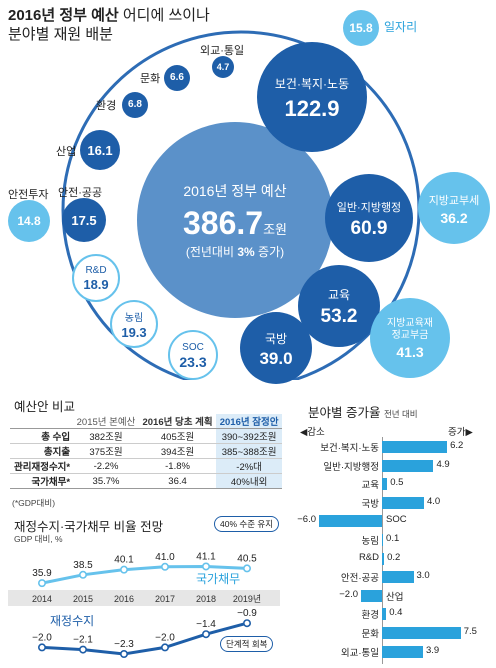 This screenshot has width=496, height=668. Describe the element at coordinates (193, 355) in the screenshot. I see `bubble-soc: SOC 23.3` at that location.